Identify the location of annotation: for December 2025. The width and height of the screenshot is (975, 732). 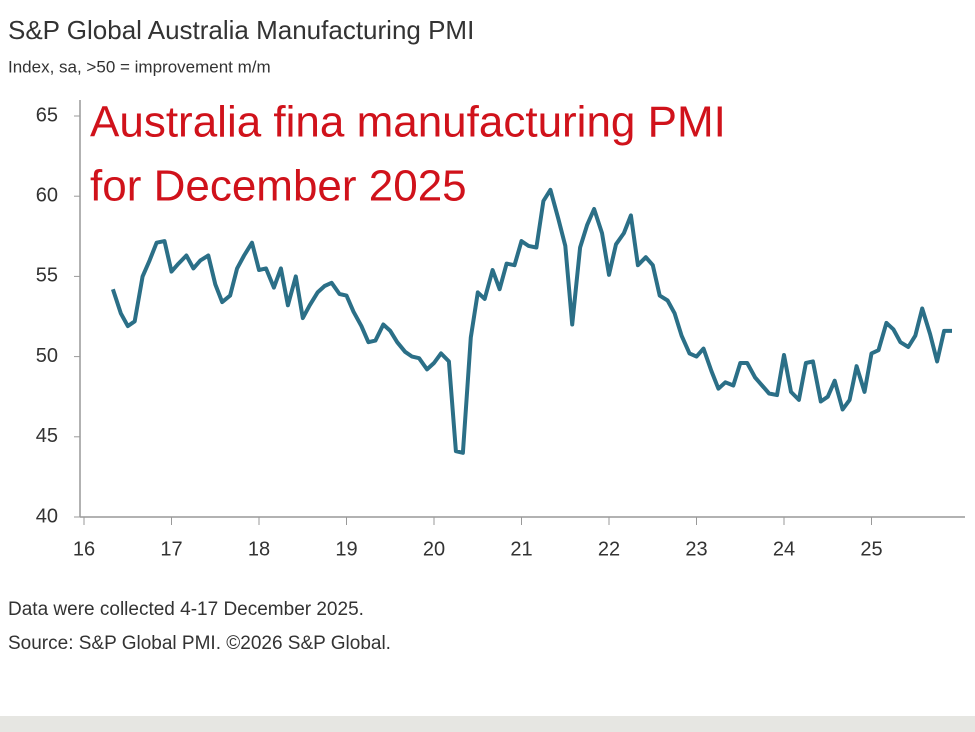
(278, 186).